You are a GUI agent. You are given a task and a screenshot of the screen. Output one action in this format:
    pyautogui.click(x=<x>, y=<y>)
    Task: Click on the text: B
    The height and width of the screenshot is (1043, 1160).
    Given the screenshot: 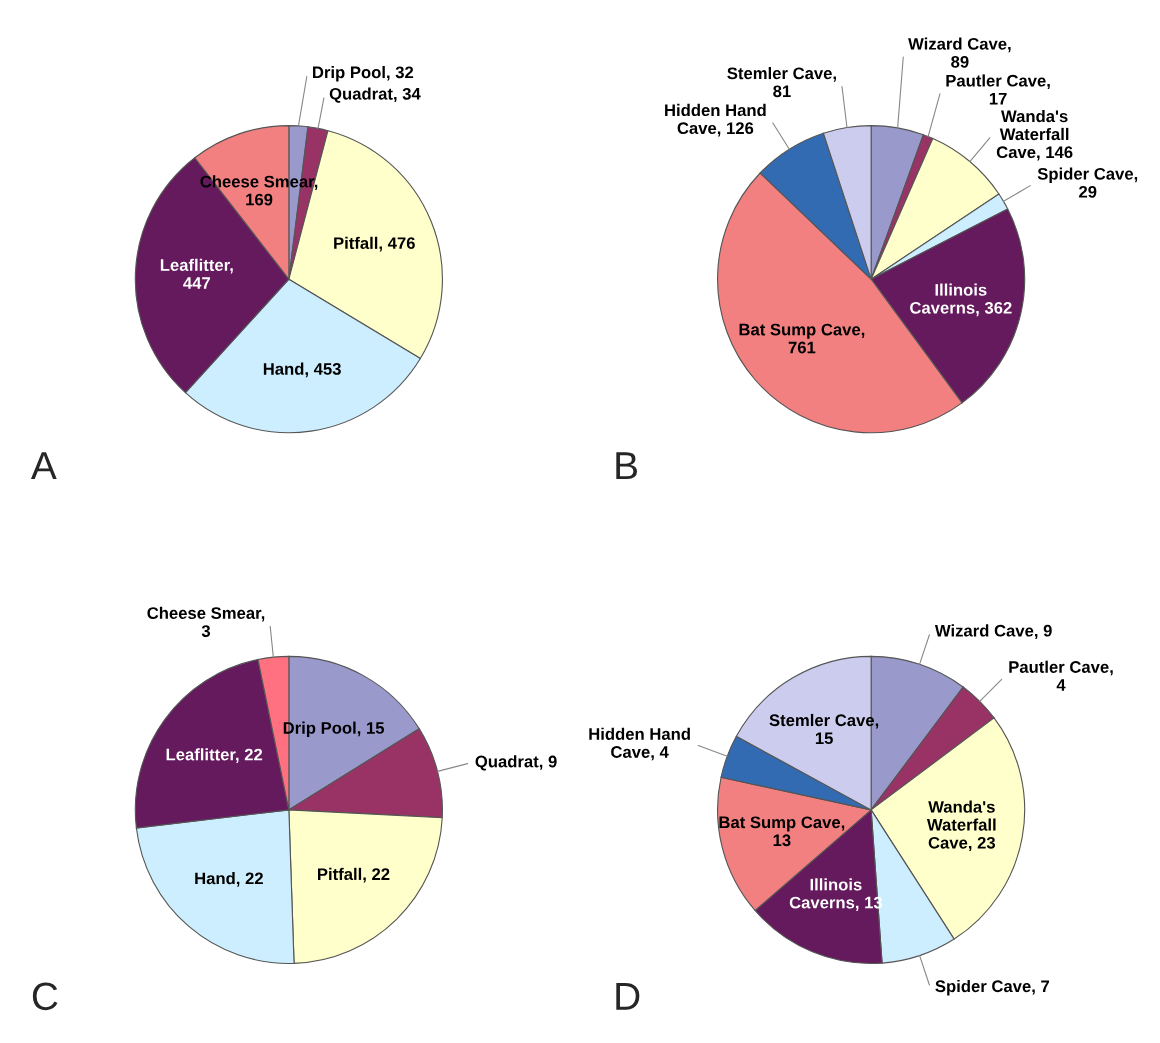 What is the action you would take?
    pyautogui.click(x=627, y=466)
    